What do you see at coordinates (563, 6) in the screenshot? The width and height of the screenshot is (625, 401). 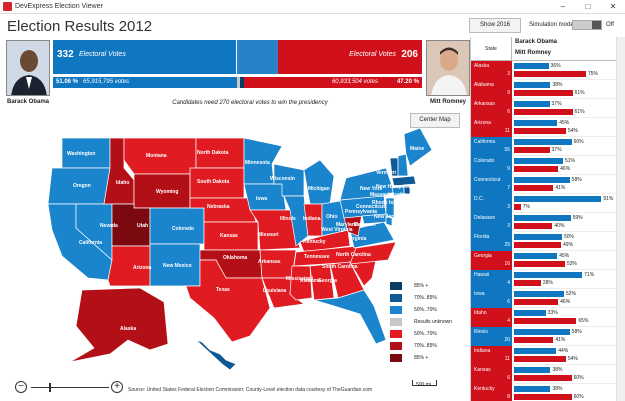 I see `minimize-button: –` at bounding box center [563, 6].